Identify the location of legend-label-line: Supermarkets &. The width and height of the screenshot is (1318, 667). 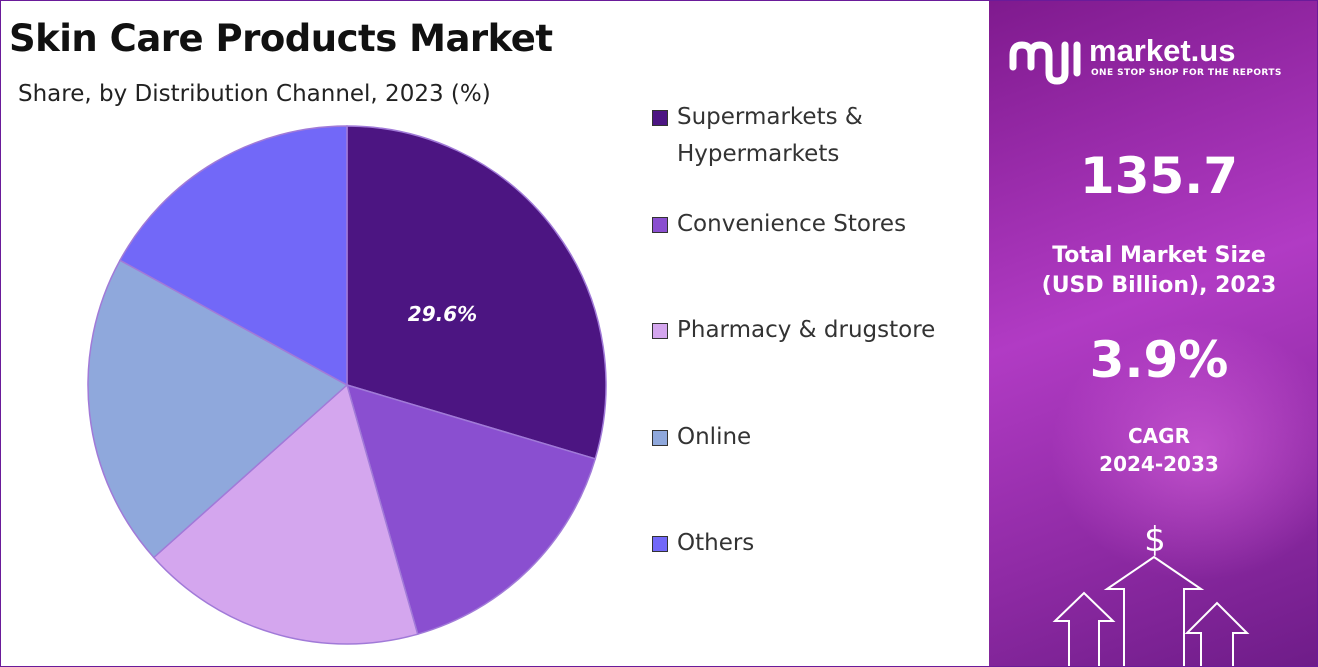
(770, 117).